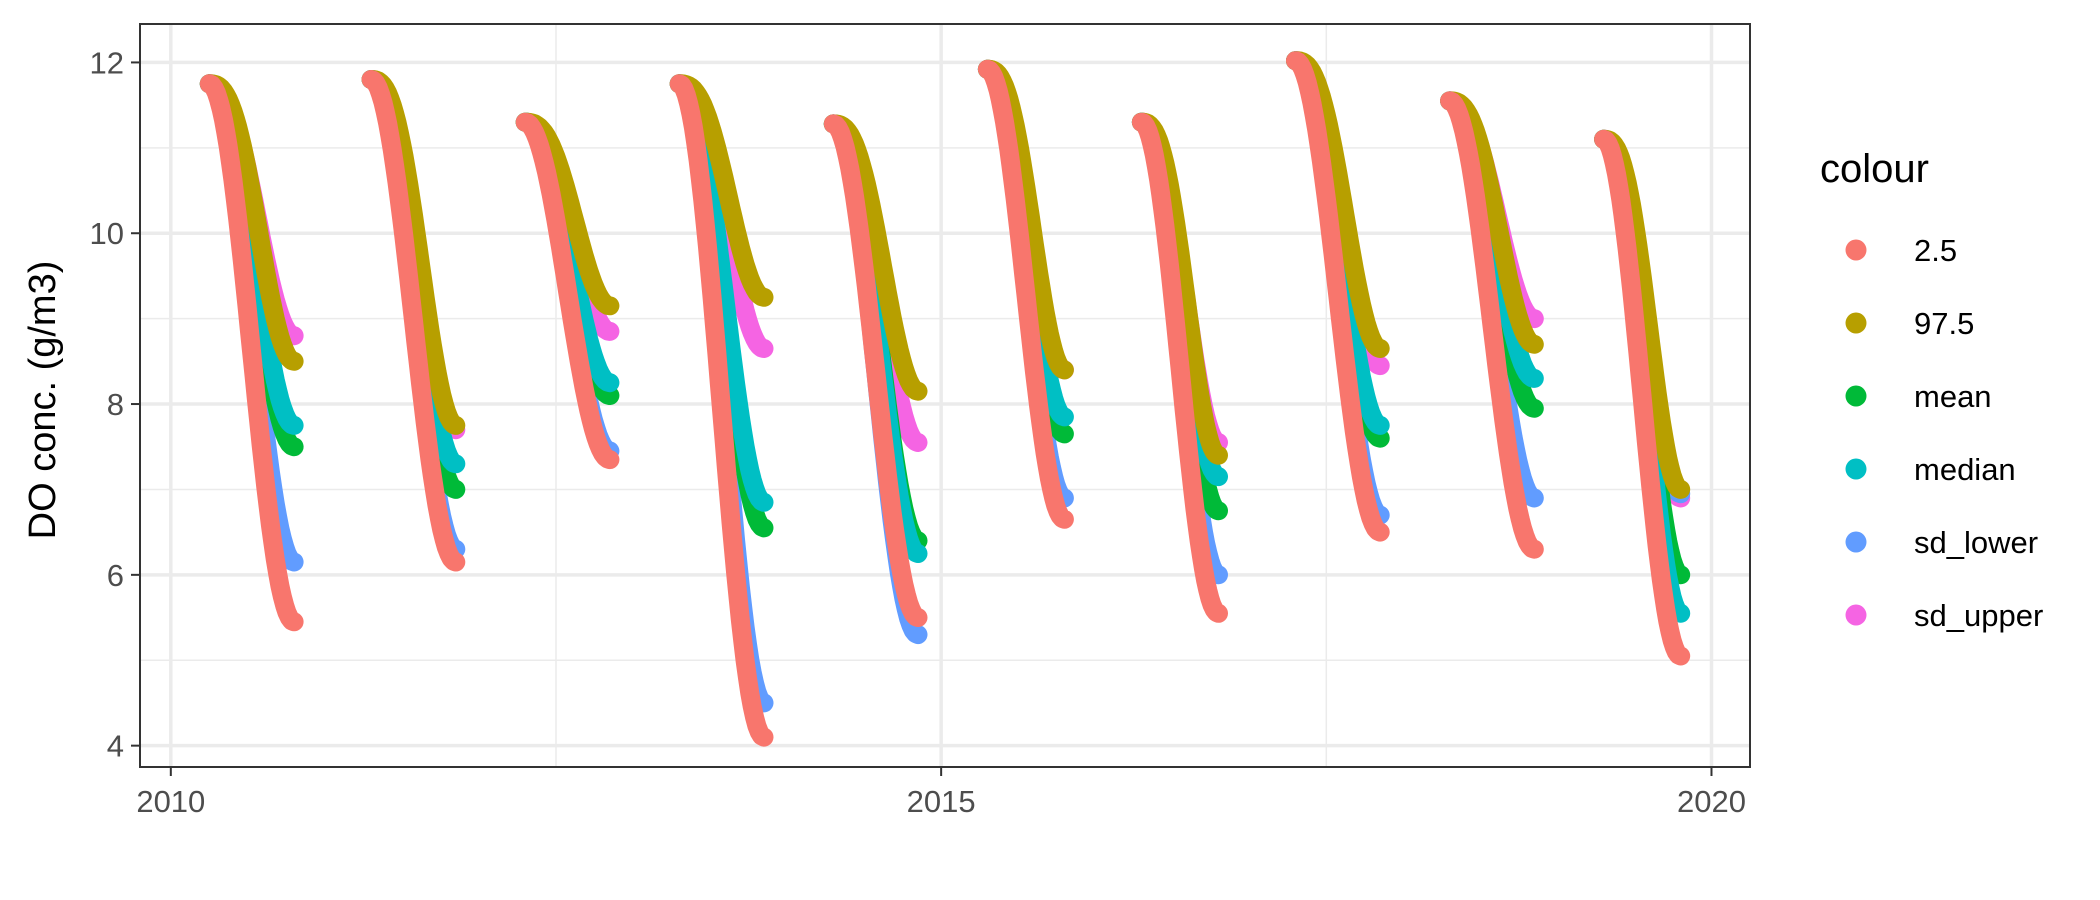 The width and height of the screenshot is (2100, 900). What do you see at coordinates (1856, 396) in the screenshot?
I see `legend-key-mean` at bounding box center [1856, 396].